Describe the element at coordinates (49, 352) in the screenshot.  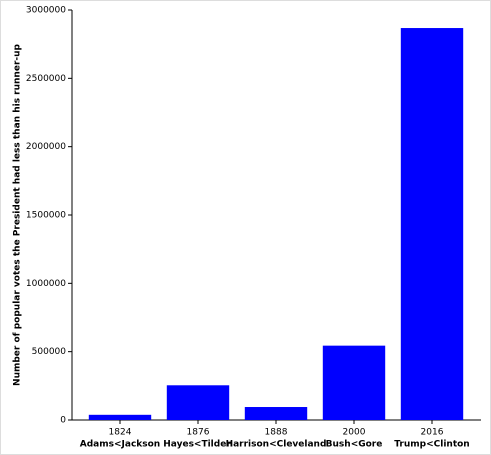
I see `y-tick-label: 500000` at that location.